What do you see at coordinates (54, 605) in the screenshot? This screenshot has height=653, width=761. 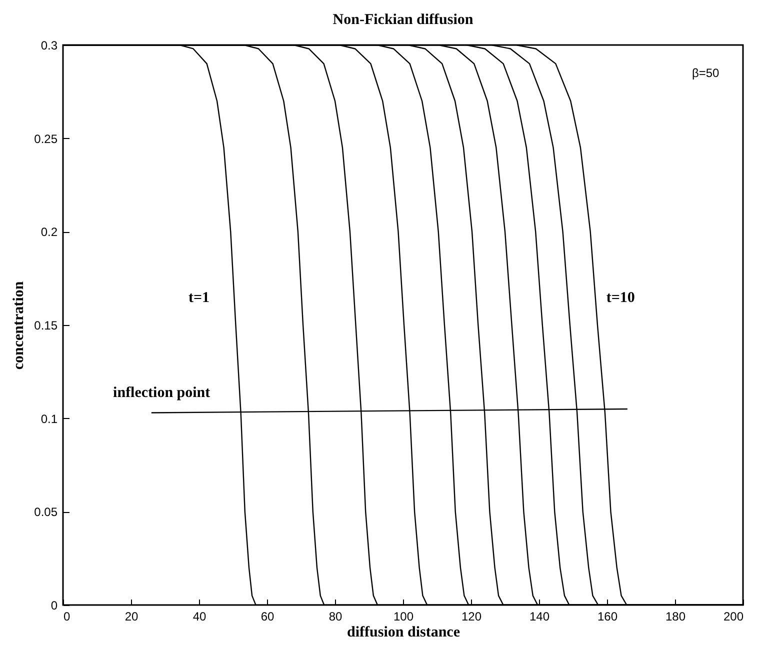 I see `y-tick-label: 0` at bounding box center [54, 605].